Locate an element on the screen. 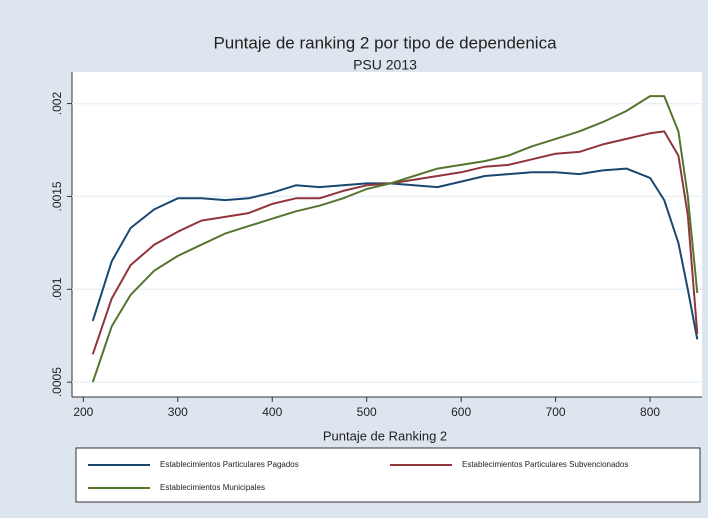  x-tick-label: 200 is located at coordinates (83, 412).